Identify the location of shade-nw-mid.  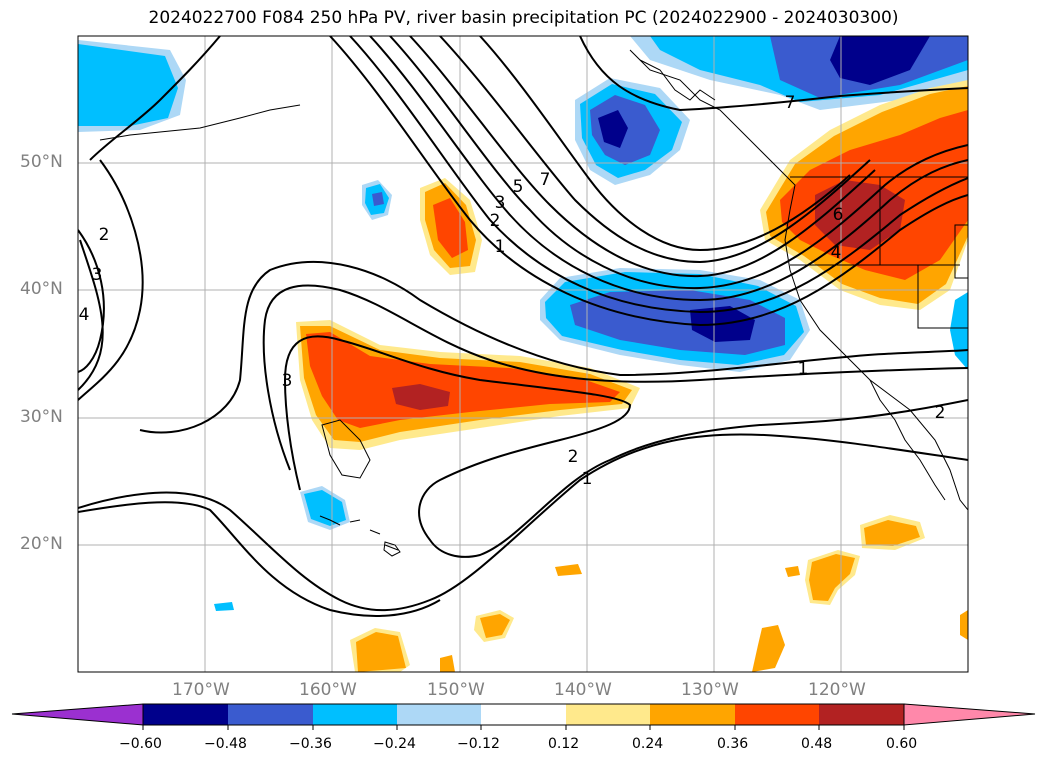
(128, 85).